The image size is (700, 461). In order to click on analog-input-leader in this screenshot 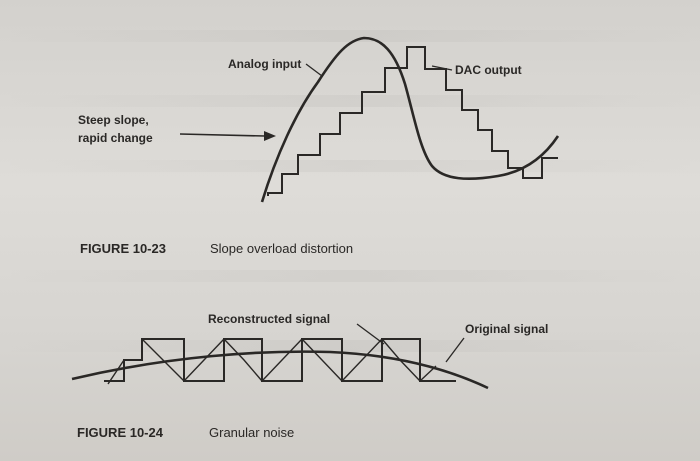, I will do `click(314, 70)`.